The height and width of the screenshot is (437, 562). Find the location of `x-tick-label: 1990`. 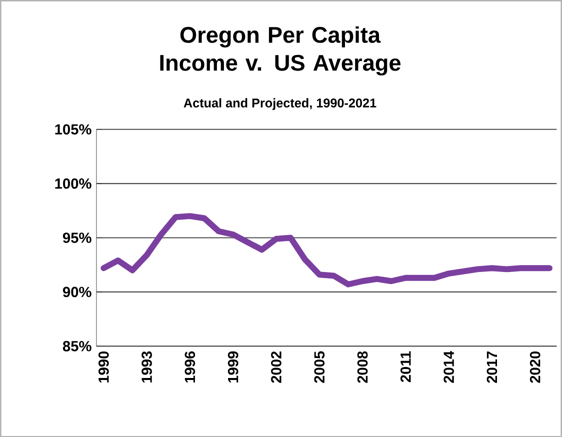

x-tick-label: 1990 is located at coordinates (103, 366).